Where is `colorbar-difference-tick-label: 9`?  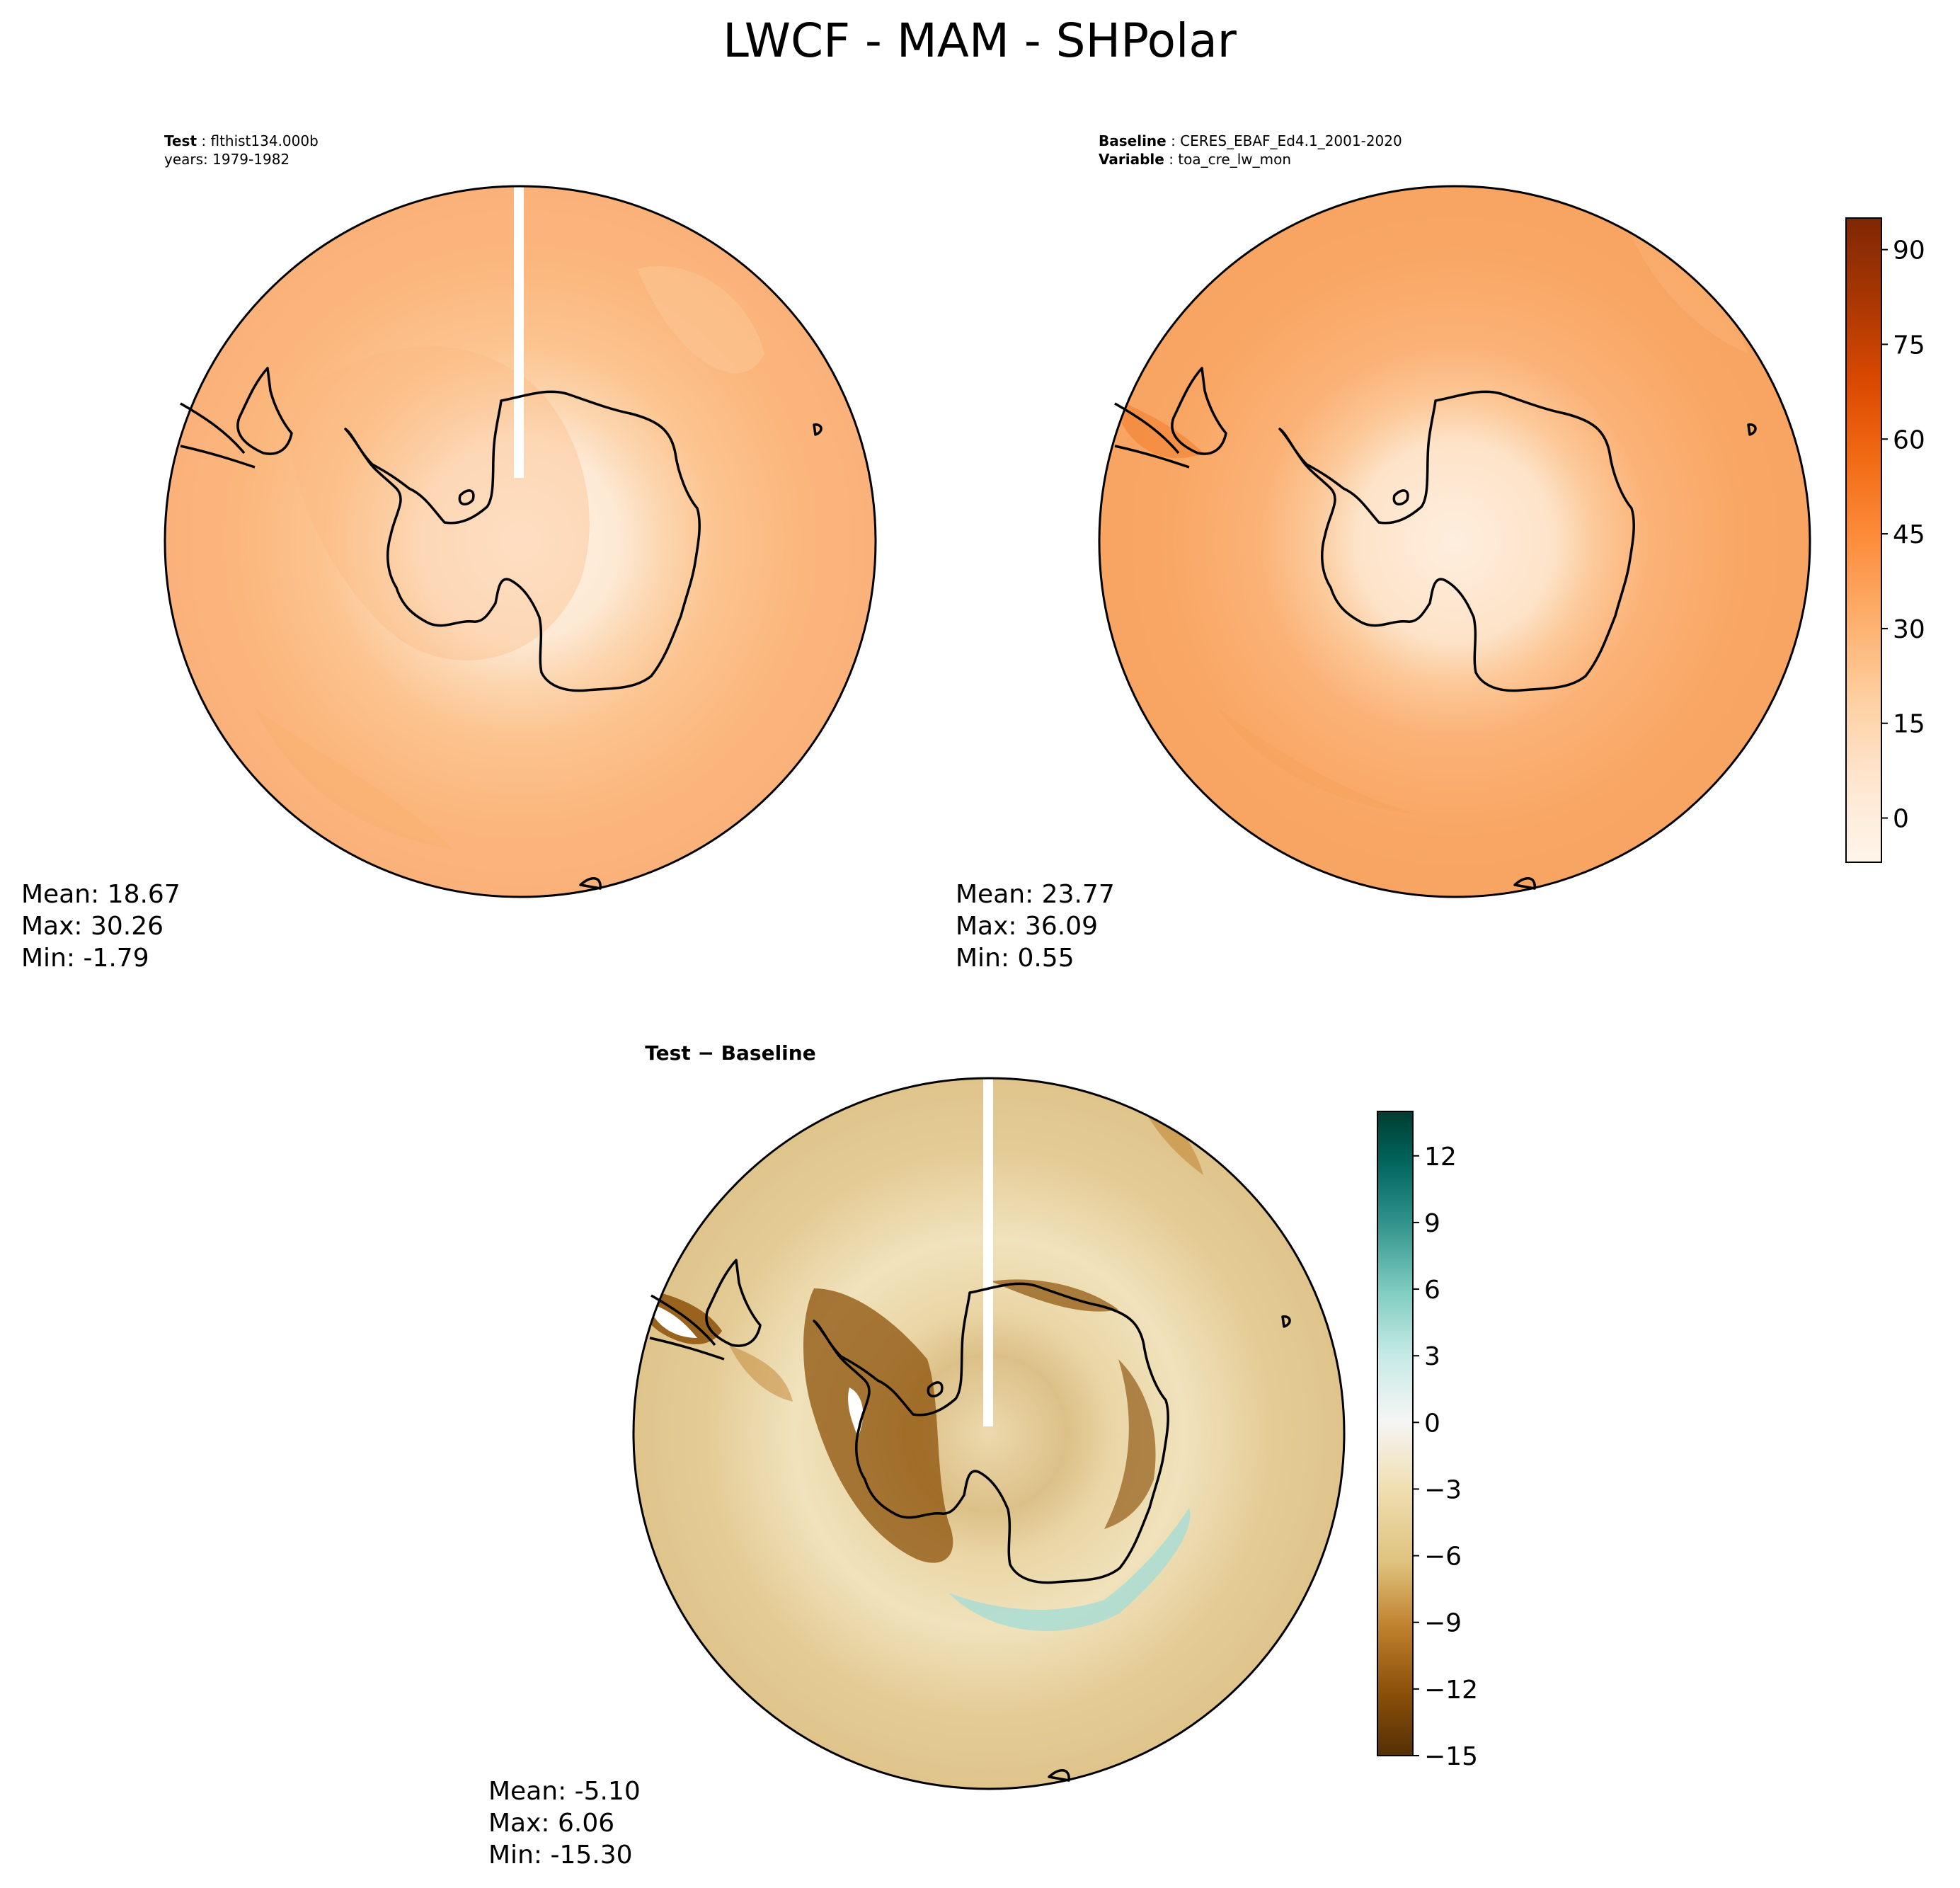 colorbar-difference-tick-label: 9 is located at coordinates (1432, 1224).